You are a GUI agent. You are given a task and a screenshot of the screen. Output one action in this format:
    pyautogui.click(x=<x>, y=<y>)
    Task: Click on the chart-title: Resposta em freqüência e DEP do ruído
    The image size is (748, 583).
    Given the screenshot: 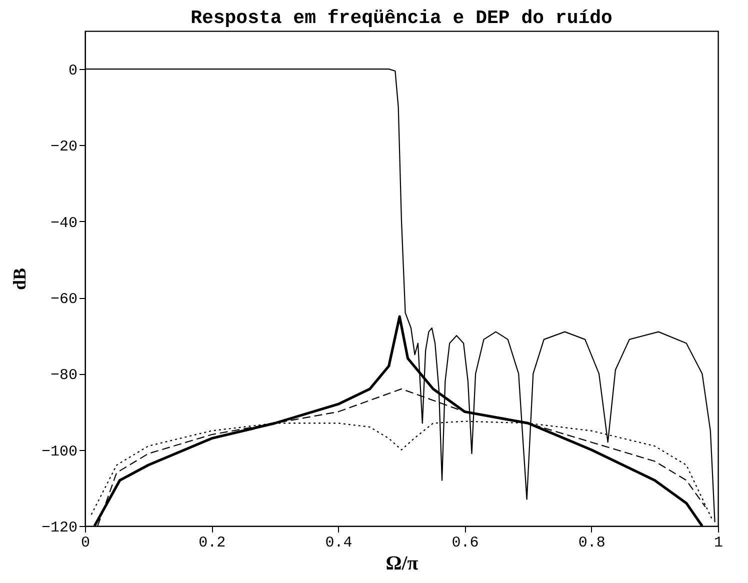 What is the action you would take?
    pyautogui.click(x=401, y=18)
    